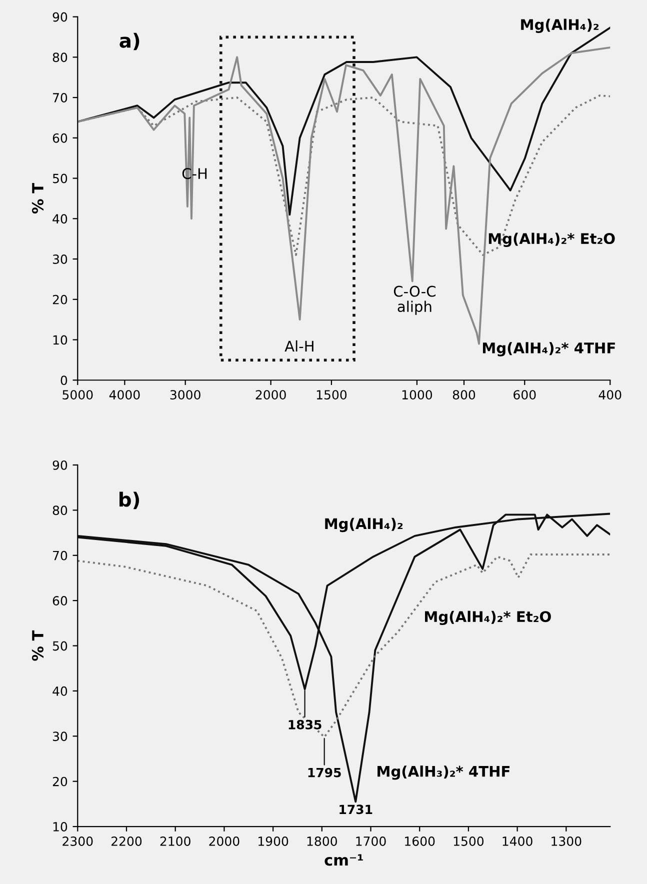 The height and width of the screenshot is (884, 647). What do you see at coordinates (525, 395) in the screenshot?
I see `x-tick-label: 600` at bounding box center [525, 395].